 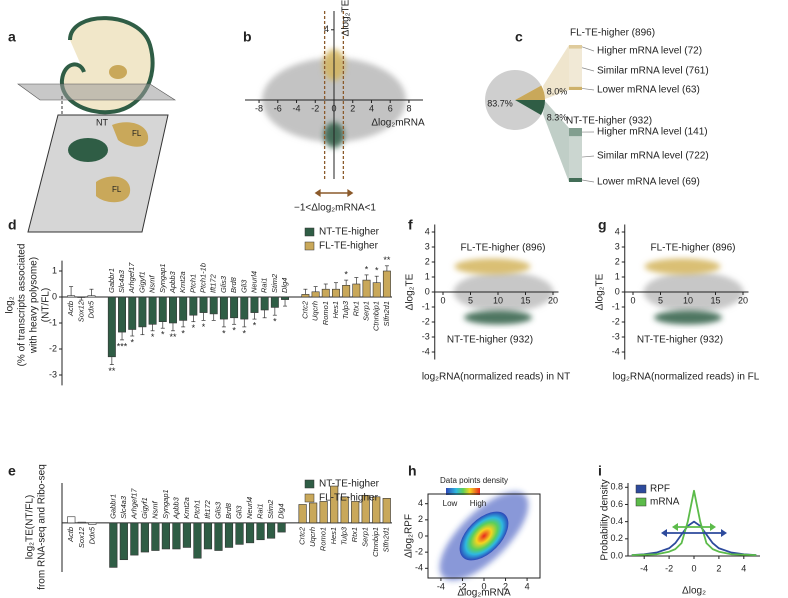 I want to click on pie-slice, so click(x=530, y=92).